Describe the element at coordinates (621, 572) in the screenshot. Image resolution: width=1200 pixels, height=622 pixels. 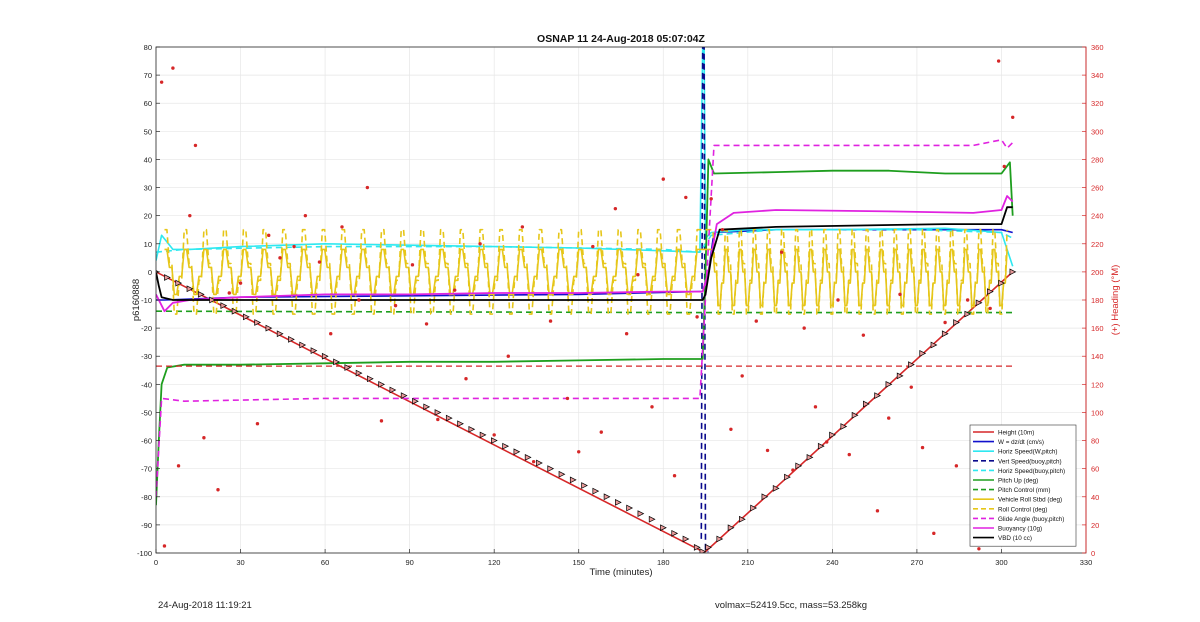
I see `x-axis-label: Time (minutes)` at that location.